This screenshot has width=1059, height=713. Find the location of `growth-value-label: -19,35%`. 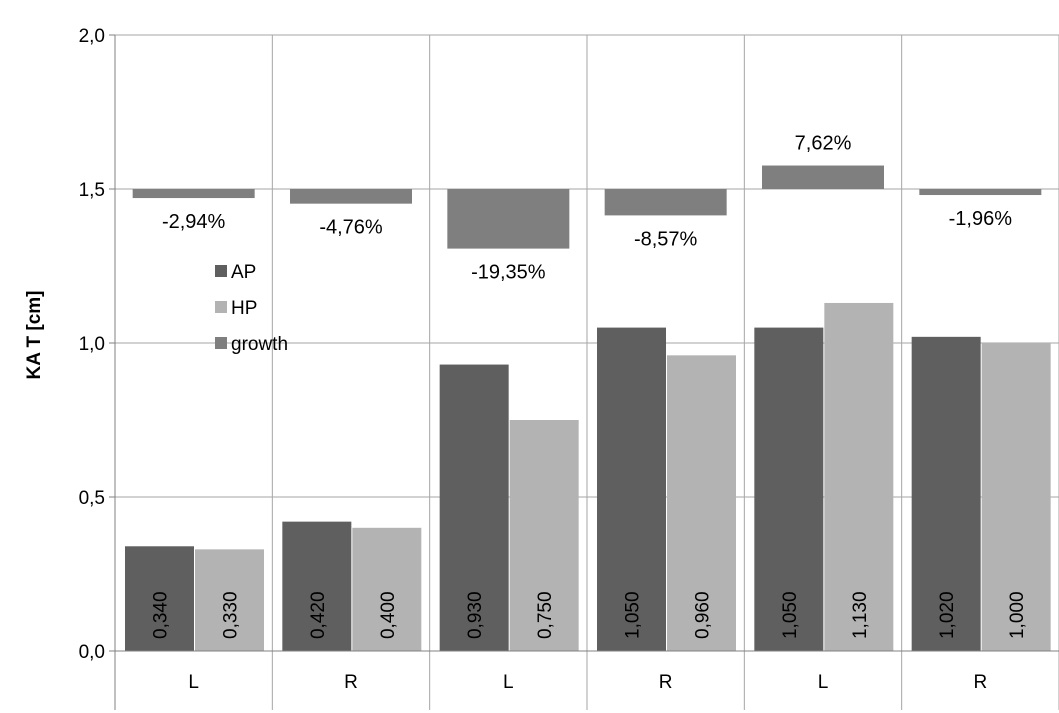

growth-value-label: -19,35% is located at coordinates (508, 273).